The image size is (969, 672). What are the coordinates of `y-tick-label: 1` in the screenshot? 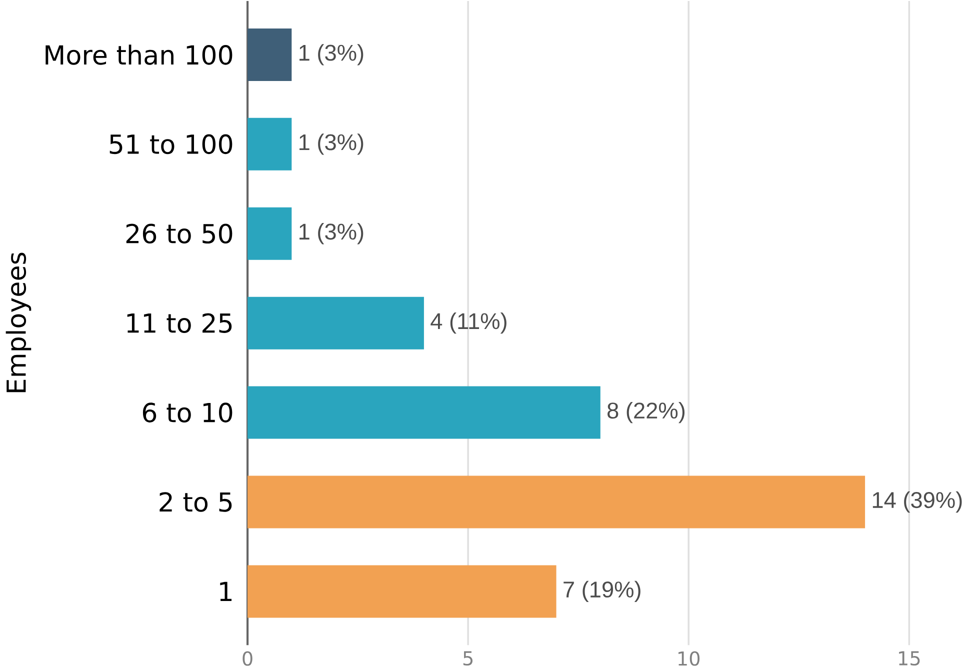 It's located at (226, 592).